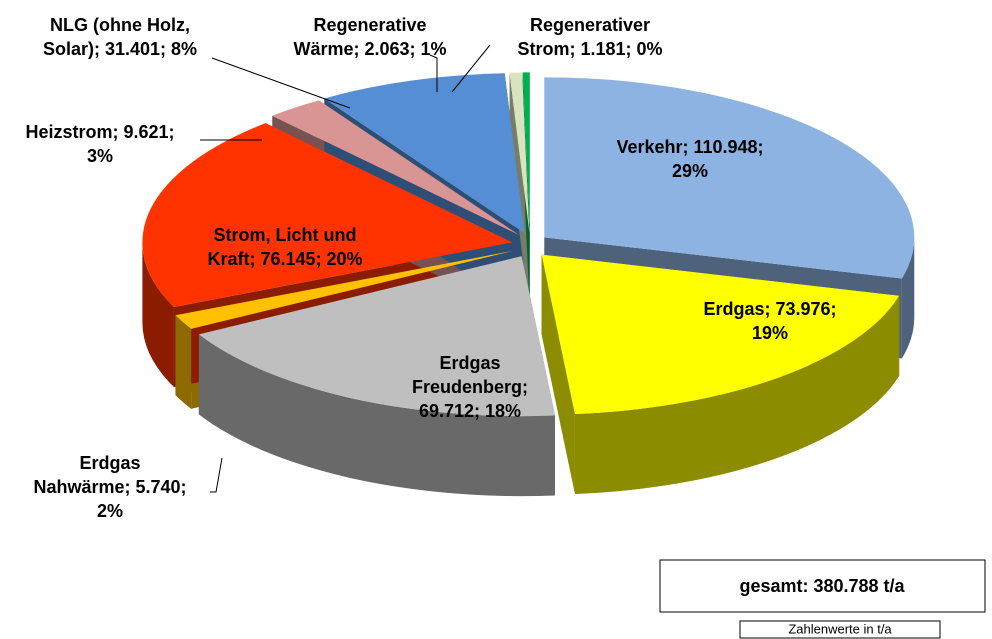 This screenshot has width=992, height=639. What do you see at coordinates (369, 49) in the screenshot?
I see `data-label: Wärme; 2.063; 1%` at bounding box center [369, 49].